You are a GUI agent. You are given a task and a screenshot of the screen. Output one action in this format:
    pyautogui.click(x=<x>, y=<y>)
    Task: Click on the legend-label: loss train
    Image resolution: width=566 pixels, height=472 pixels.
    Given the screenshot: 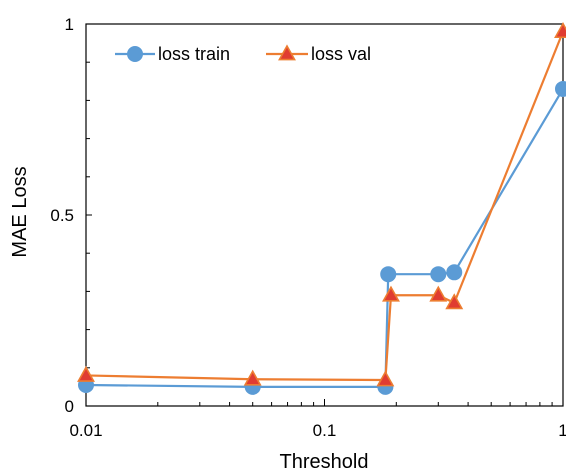 What is the action you would take?
    pyautogui.click(x=194, y=54)
    